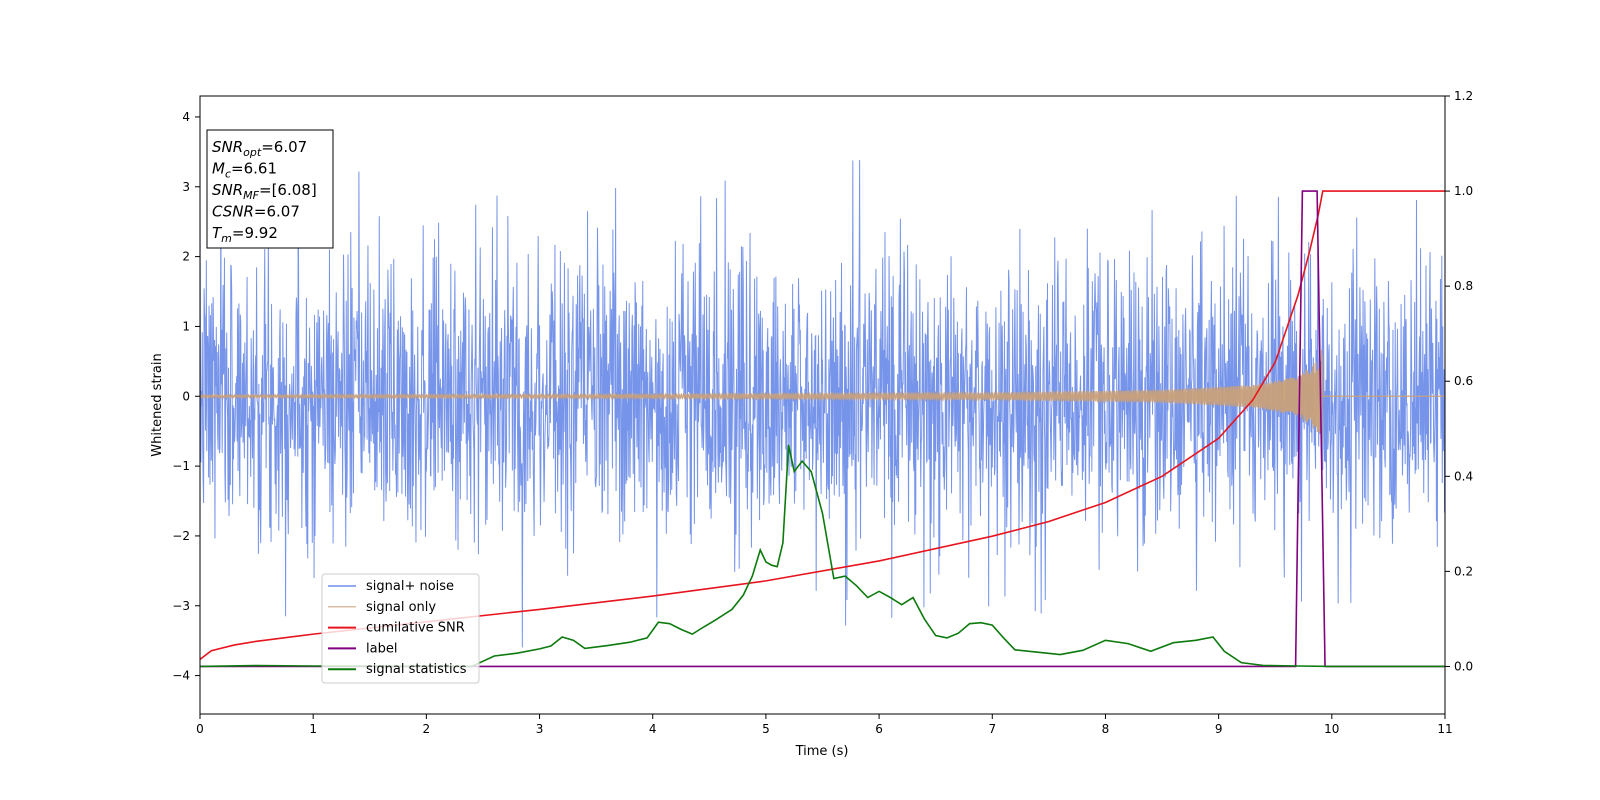 The height and width of the screenshot is (800, 1600). I want to click on info-box-line: SNRMF=[6.08], so click(264, 191).